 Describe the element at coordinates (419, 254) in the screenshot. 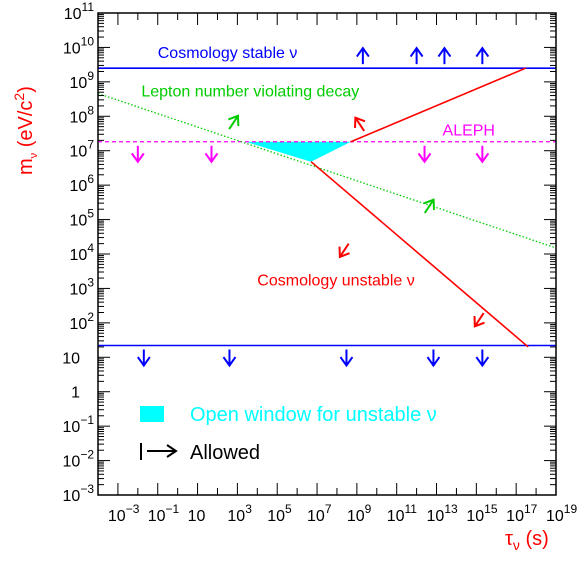

I see `line-cosmology-unstable-lower` at that location.